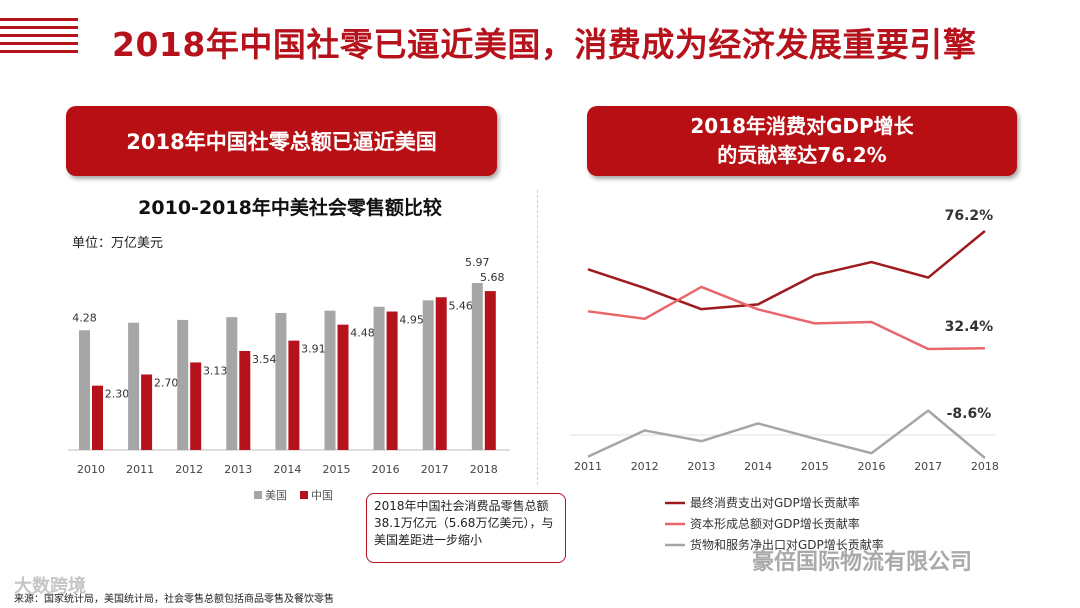 The height and width of the screenshot is (608, 1080). Describe the element at coordinates (969, 327) in the screenshot. I see `line-end-label-capital: 32.4%` at that location.